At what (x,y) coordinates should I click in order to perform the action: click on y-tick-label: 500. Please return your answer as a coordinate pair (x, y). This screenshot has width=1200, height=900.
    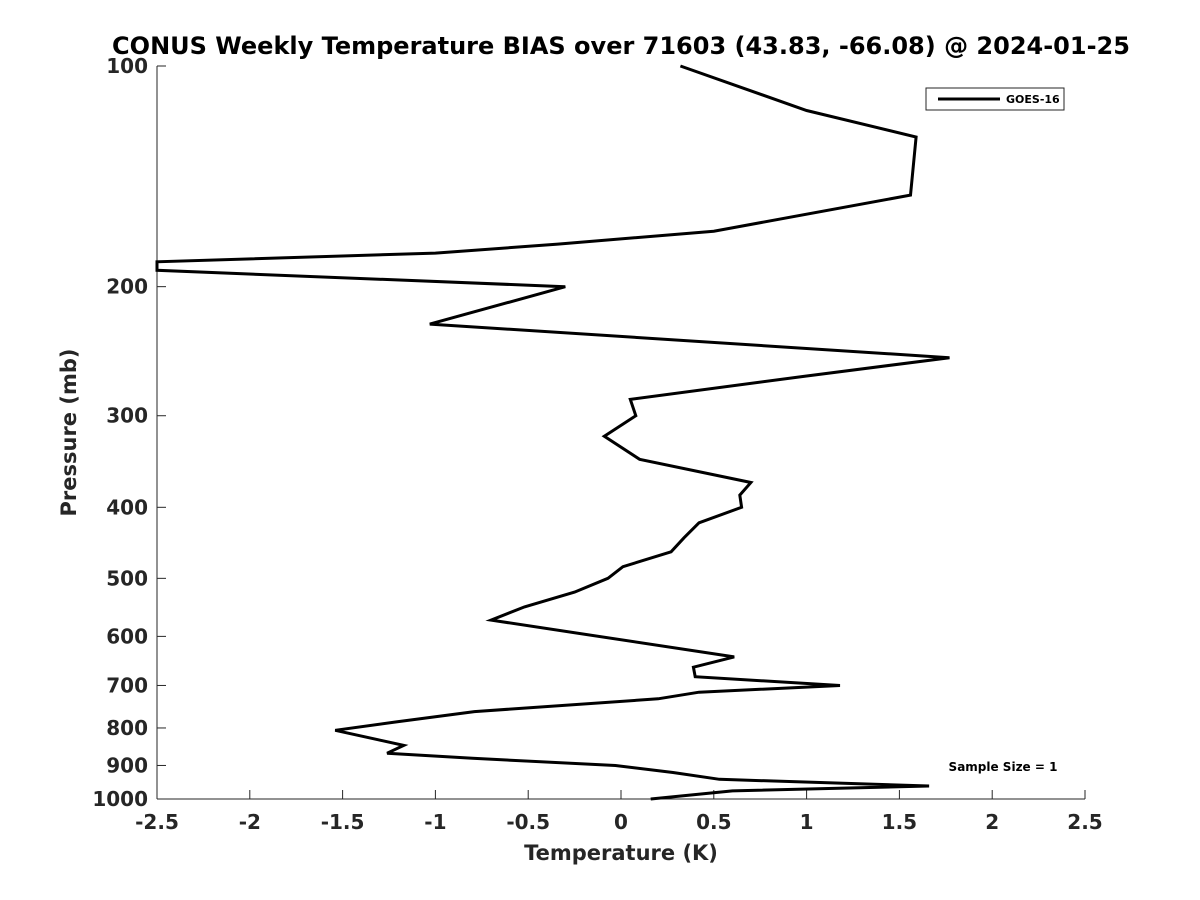
    Looking at the image, I should click on (127, 578).